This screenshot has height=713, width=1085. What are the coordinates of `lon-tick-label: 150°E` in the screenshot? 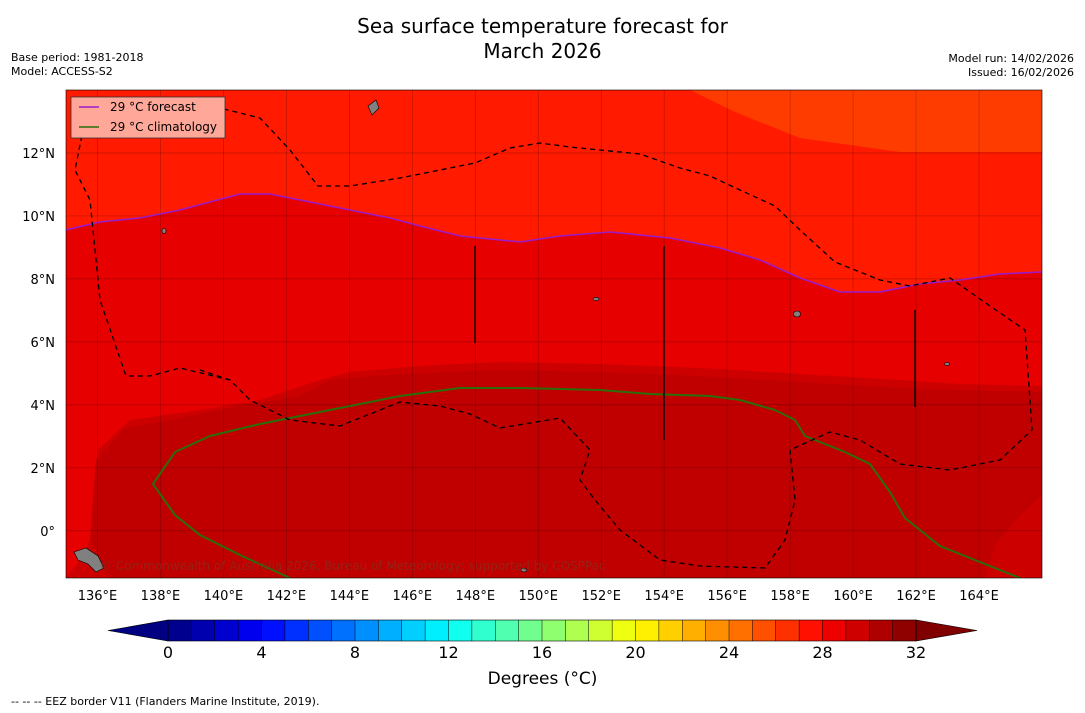 It's located at (538, 596).